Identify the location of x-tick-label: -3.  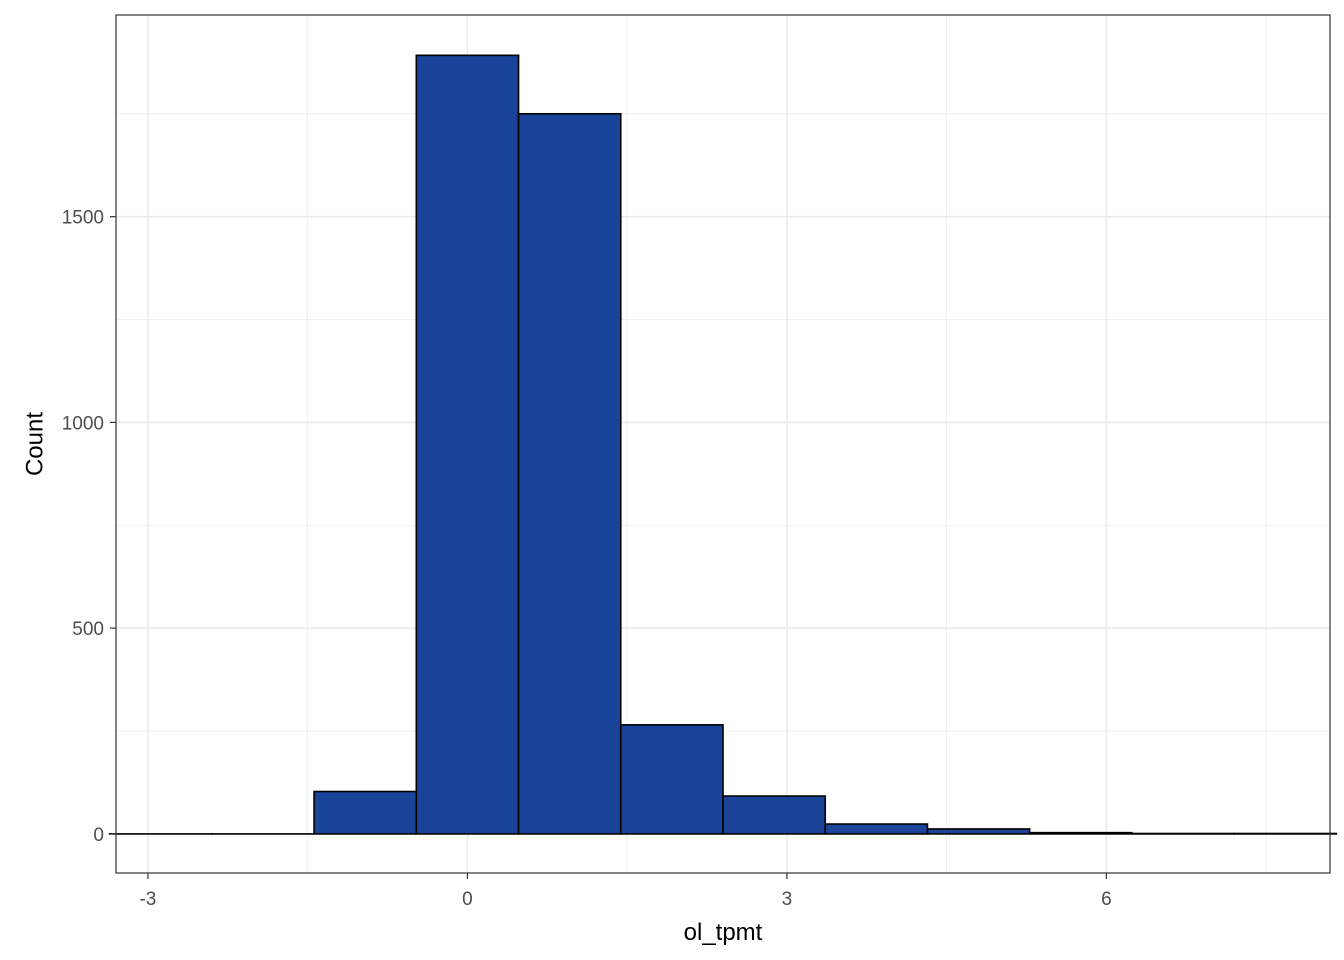
(147, 899).